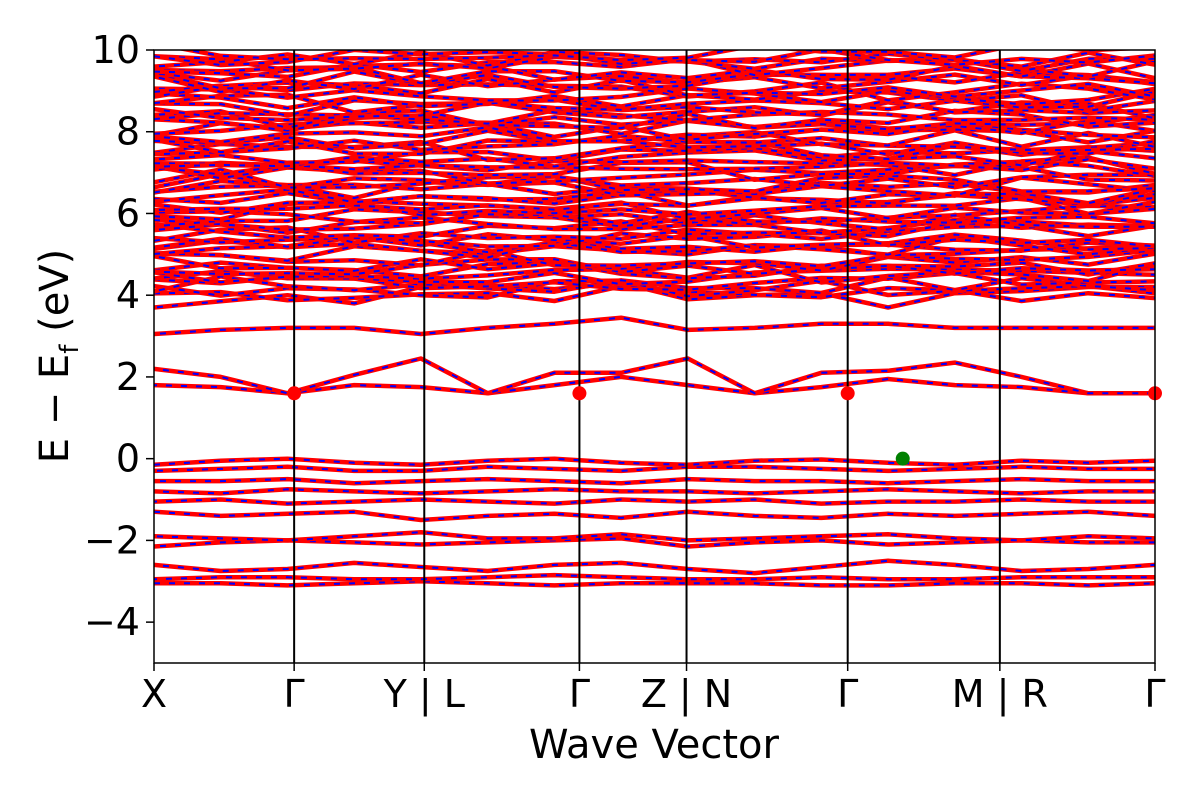  What do you see at coordinates (128, 459) in the screenshot?
I see `y-tick-label-2: 0` at bounding box center [128, 459].